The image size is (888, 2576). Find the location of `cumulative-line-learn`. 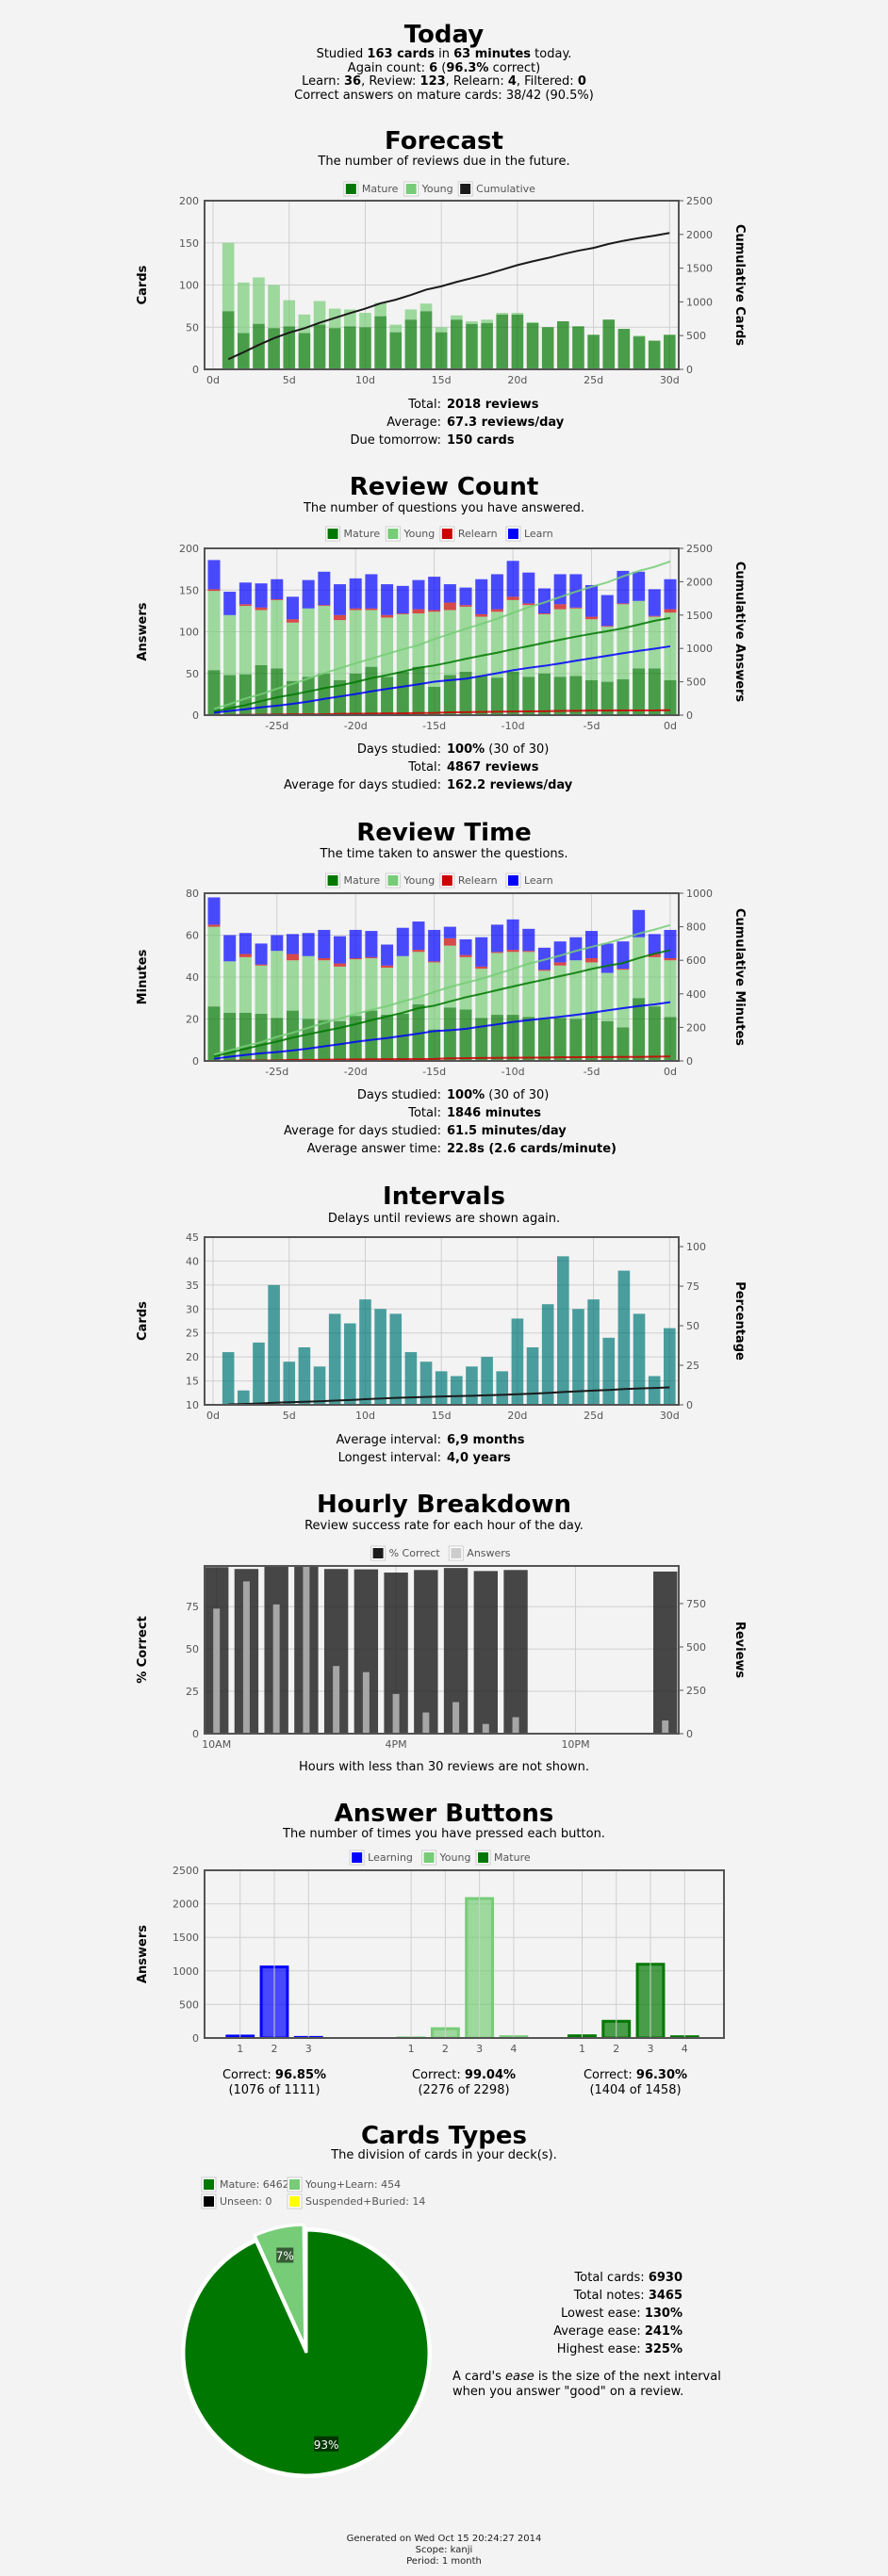

cumulative-line-learn is located at coordinates (442, 1030).